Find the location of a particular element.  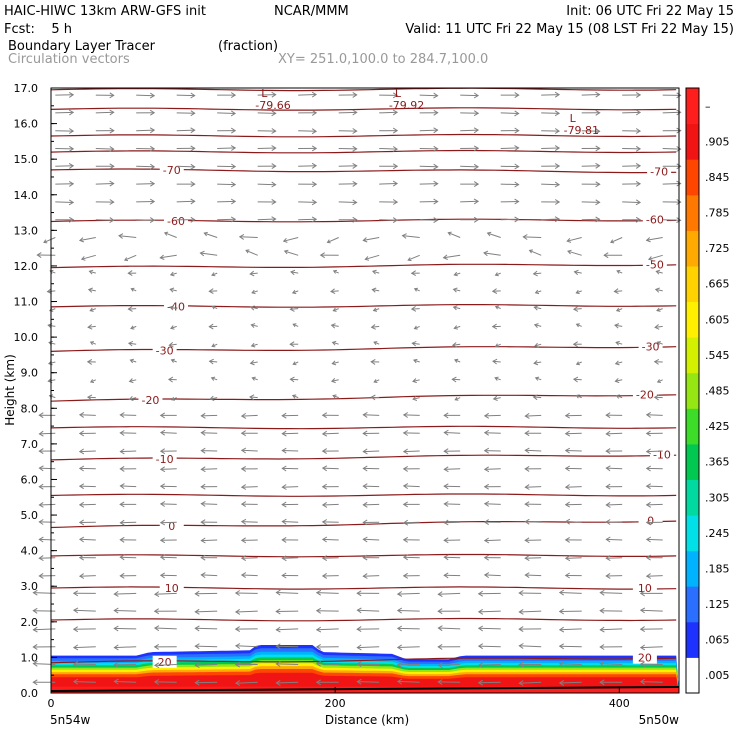

x-axis-label: Distance (km) is located at coordinates (367, 720).